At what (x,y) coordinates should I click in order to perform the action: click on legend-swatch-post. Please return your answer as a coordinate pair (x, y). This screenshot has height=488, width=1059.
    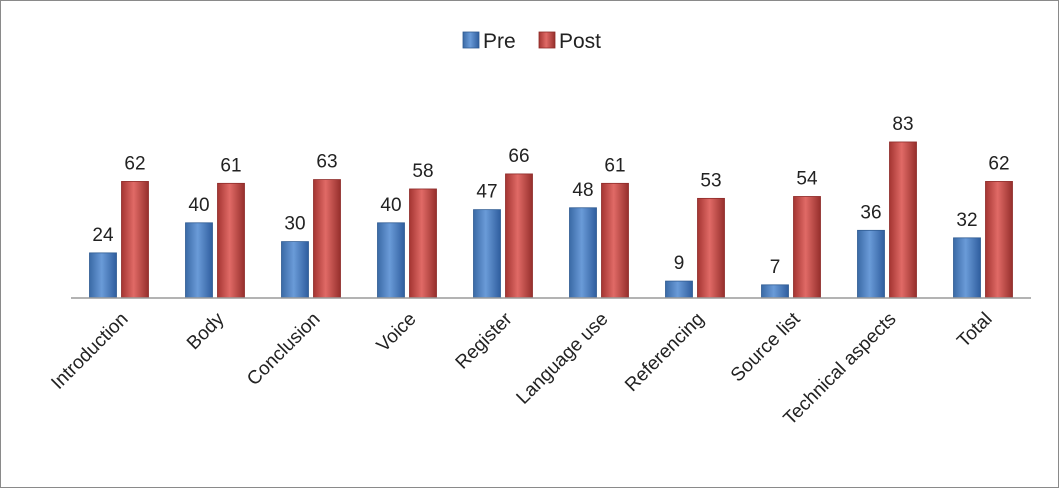
    Looking at the image, I should click on (547, 40).